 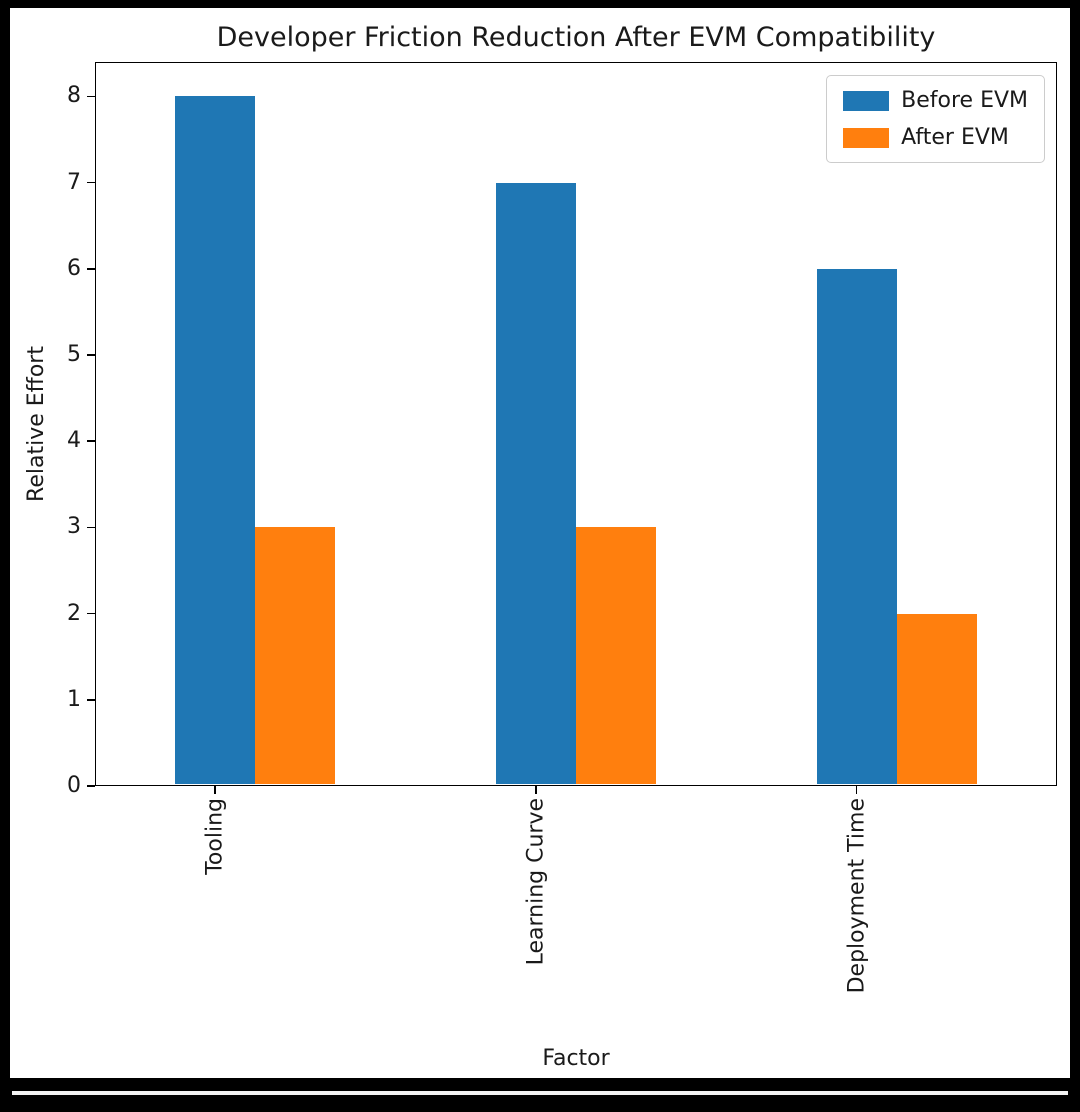 What do you see at coordinates (536, 882) in the screenshot?
I see `x-tick-label: Learning Curve` at bounding box center [536, 882].